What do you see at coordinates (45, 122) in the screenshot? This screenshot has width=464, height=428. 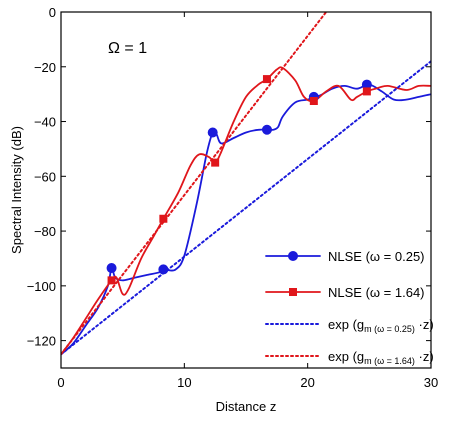 I see `y-tick-label: −40` at bounding box center [45, 122].